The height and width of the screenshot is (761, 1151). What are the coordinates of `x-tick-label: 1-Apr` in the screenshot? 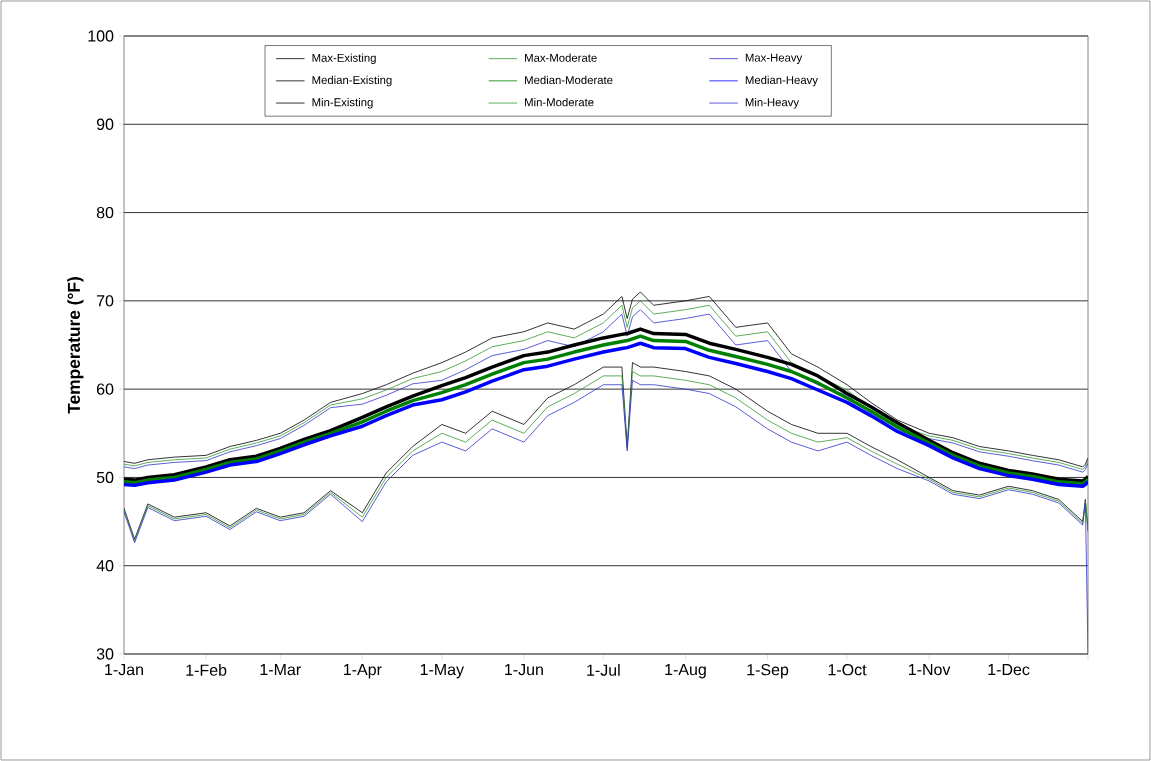 It's located at (363, 671).